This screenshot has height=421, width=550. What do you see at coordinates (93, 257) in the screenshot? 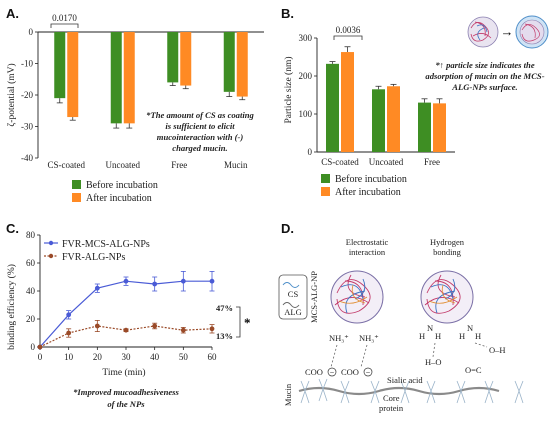
I see `legend-label-alg: FVR-ALG-NPs` at bounding box center [93, 257].